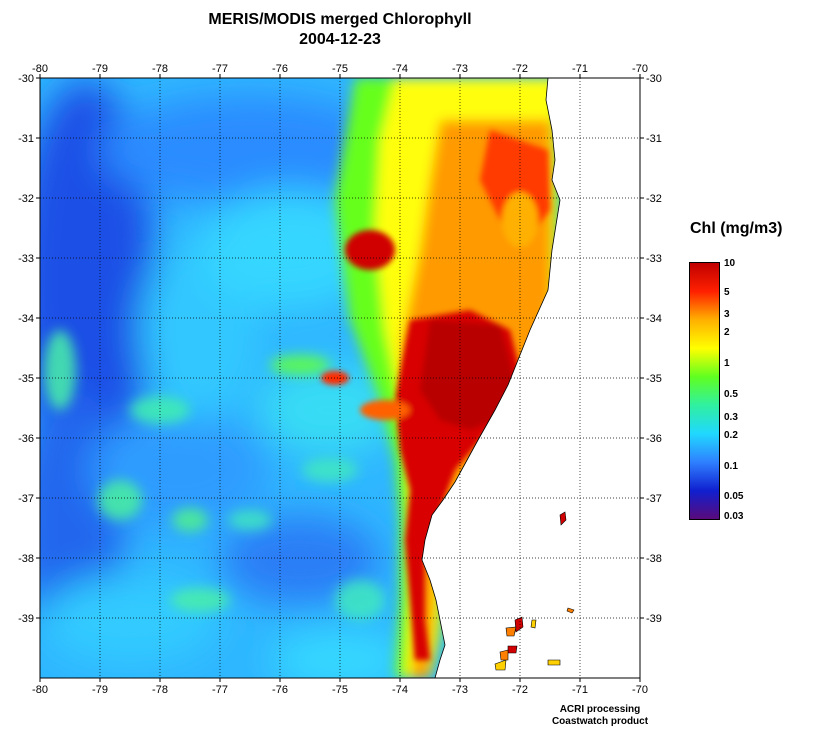 The image size is (816, 738). What do you see at coordinates (534, 591) in the screenshot?
I see `islands` at bounding box center [534, 591].